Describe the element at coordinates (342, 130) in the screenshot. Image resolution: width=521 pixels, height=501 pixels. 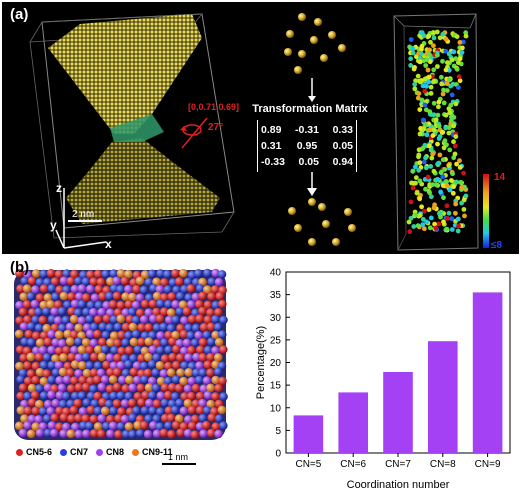
I see `matrix-cell: 0.33` at that location.